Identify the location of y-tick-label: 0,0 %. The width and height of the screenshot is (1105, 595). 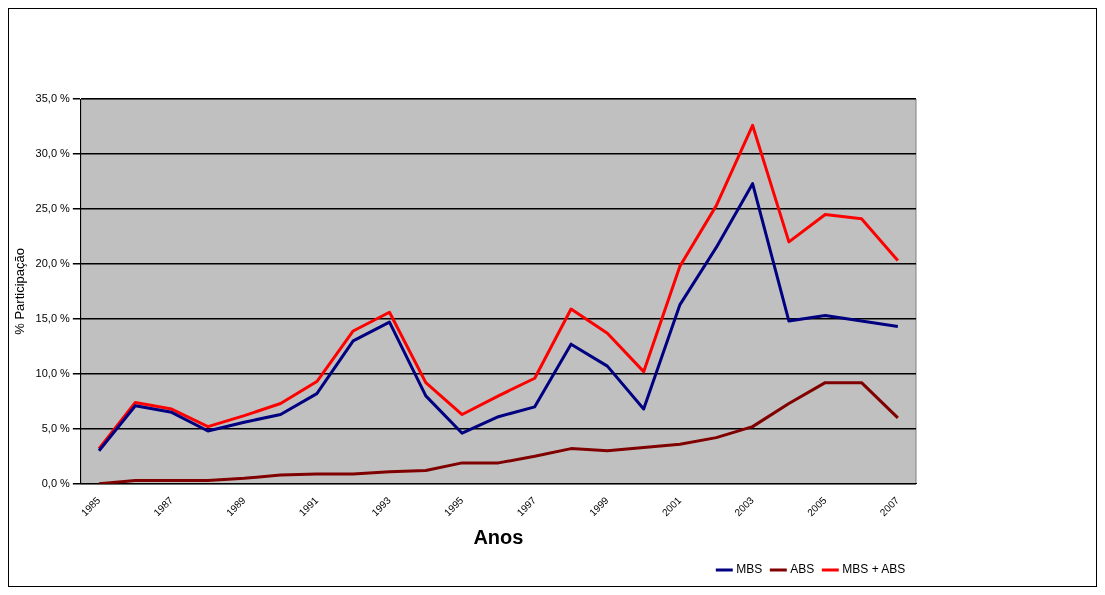
(56, 482).